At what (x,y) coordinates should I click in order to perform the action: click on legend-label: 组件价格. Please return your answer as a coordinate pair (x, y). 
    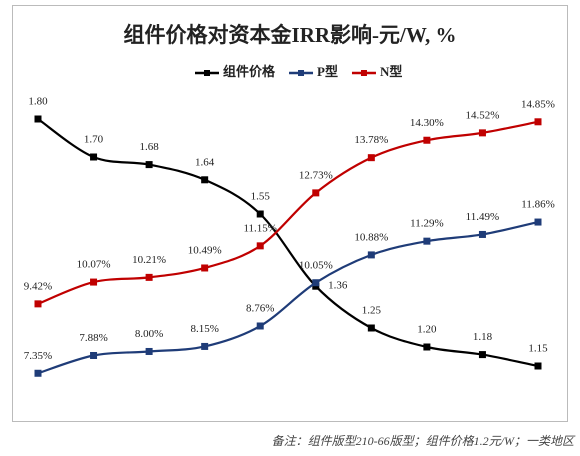
    Looking at the image, I should click on (249, 71).